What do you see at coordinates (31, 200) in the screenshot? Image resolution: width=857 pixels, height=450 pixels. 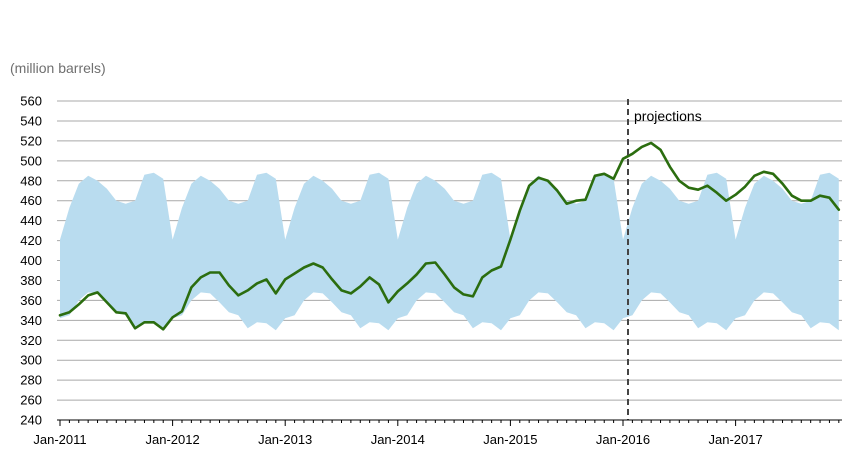 I see `y-tick-label: 460` at bounding box center [31, 200].